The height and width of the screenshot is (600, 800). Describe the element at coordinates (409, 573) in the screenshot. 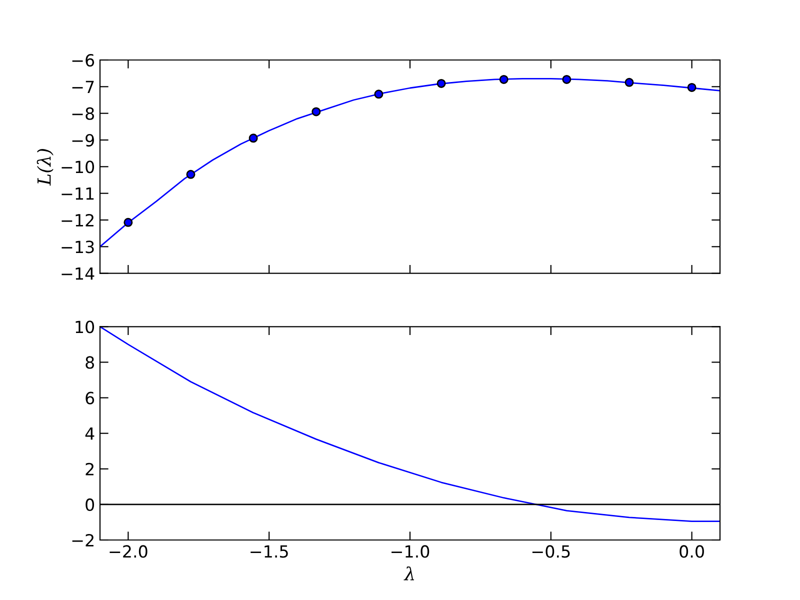

I see `x-axis-title: λ` at that location.